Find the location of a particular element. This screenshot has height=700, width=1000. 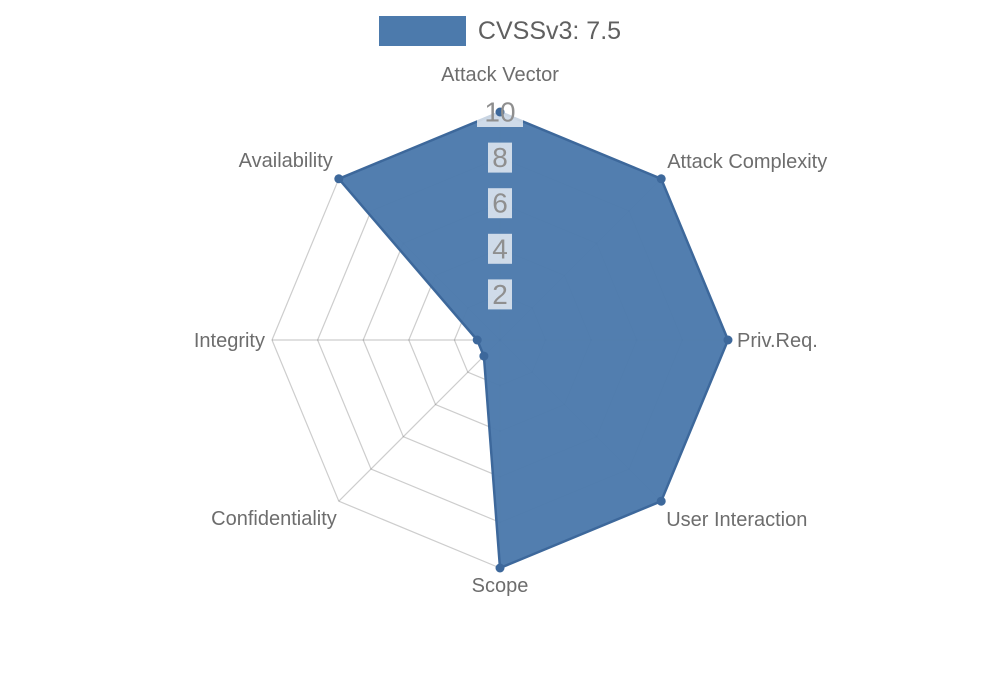

data-point-attack-complexity is located at coordinates (661, 179).